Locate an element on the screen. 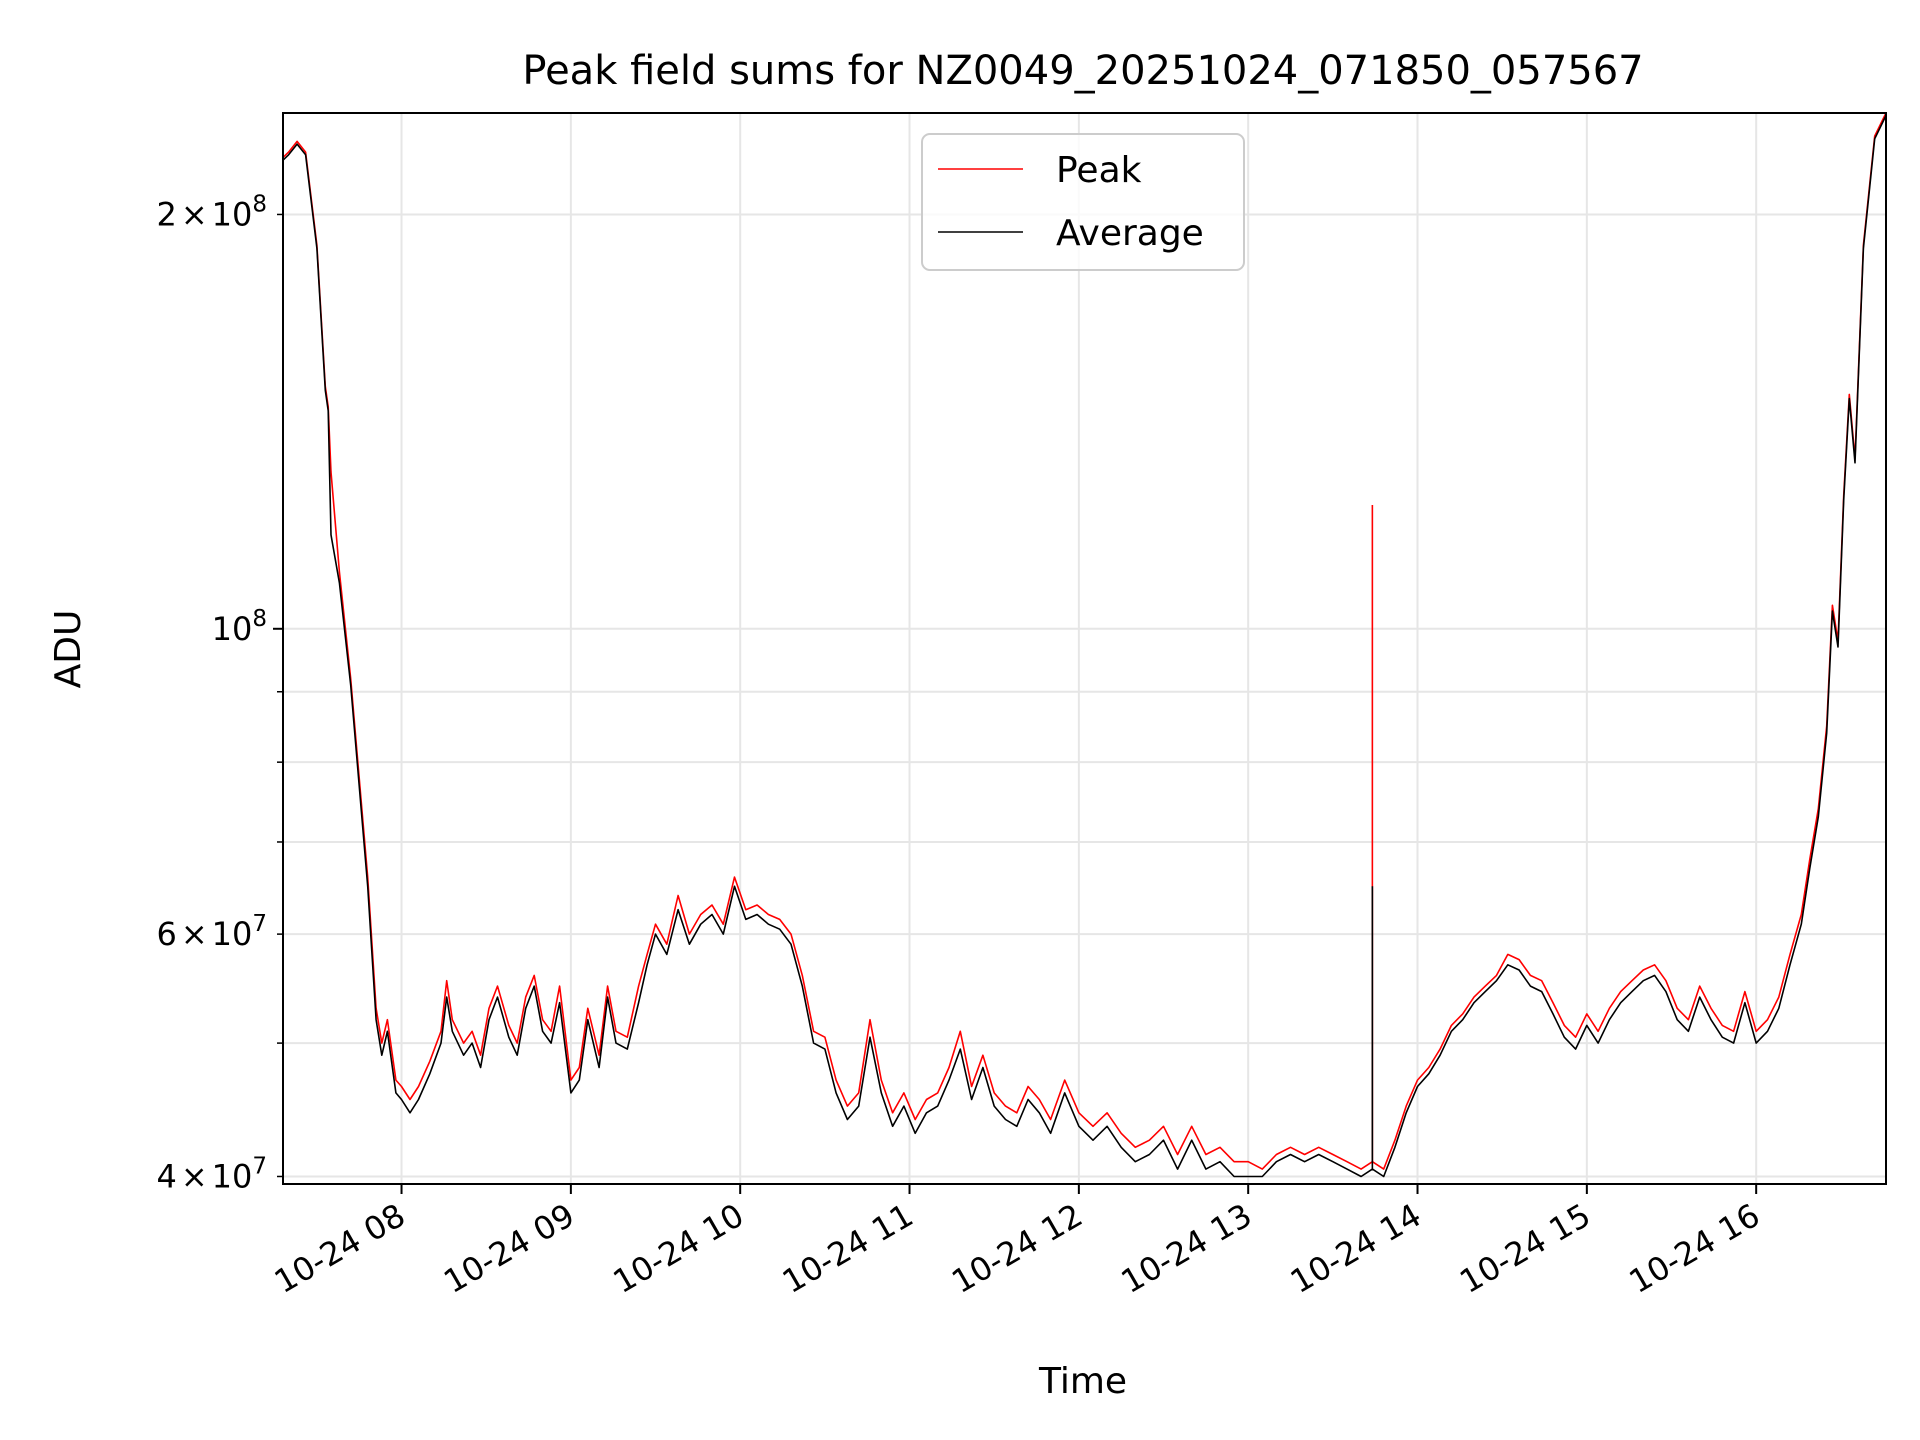 The width and height of the screenshot is (1920, 1440). y-tick-label: 6 × 10⁷ is located at coordinates (211, 932).